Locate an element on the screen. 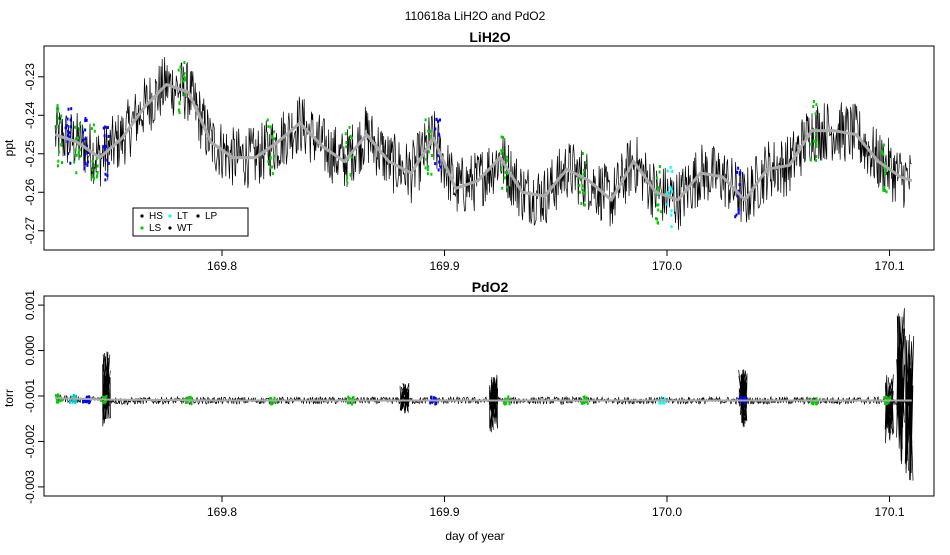  legend-label-hs: HS is located at coordinates (156, 216).